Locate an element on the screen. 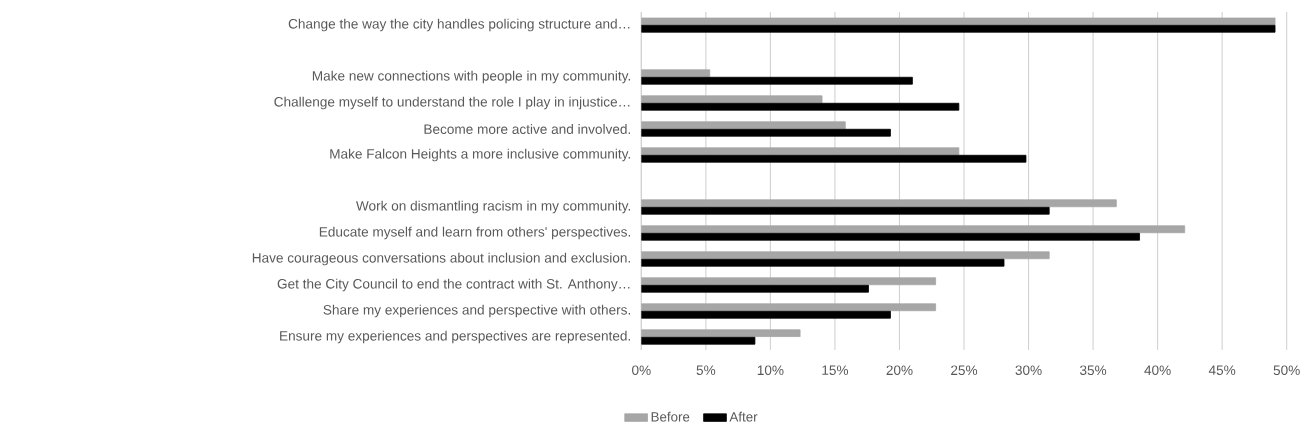 This screenshot has height=446, width=1312. x-tick-label: 45% is located at coordinates (1222, 370).